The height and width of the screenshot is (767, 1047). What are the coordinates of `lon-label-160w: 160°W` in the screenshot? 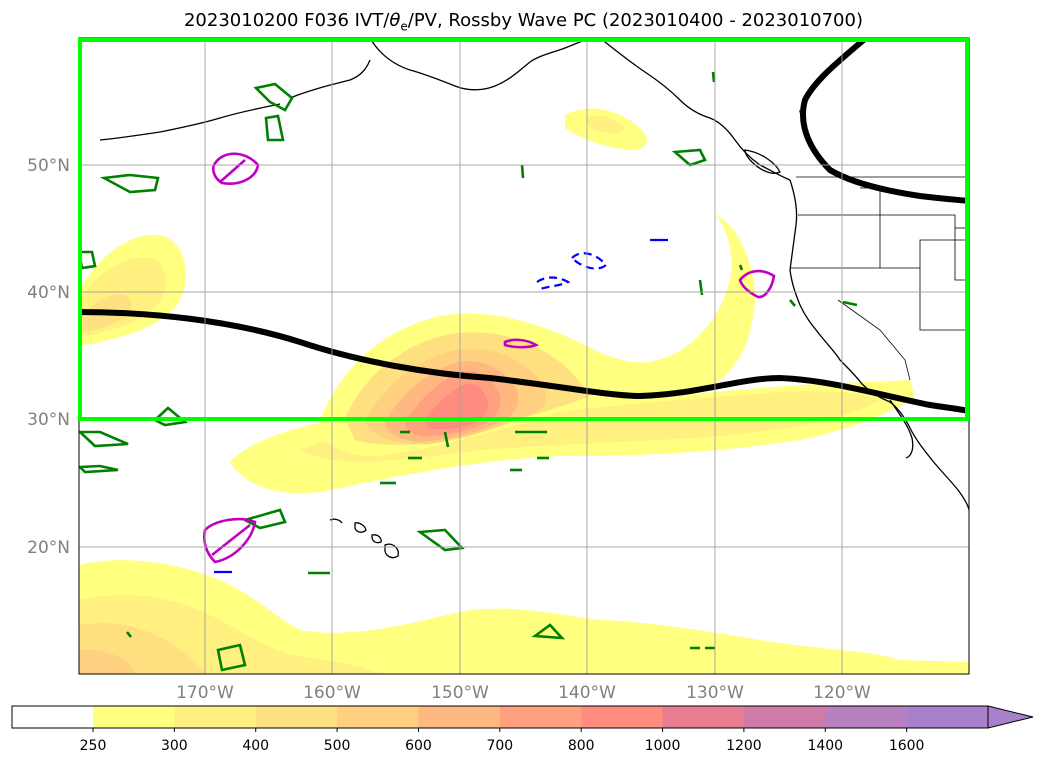 It's located at (332, 693).